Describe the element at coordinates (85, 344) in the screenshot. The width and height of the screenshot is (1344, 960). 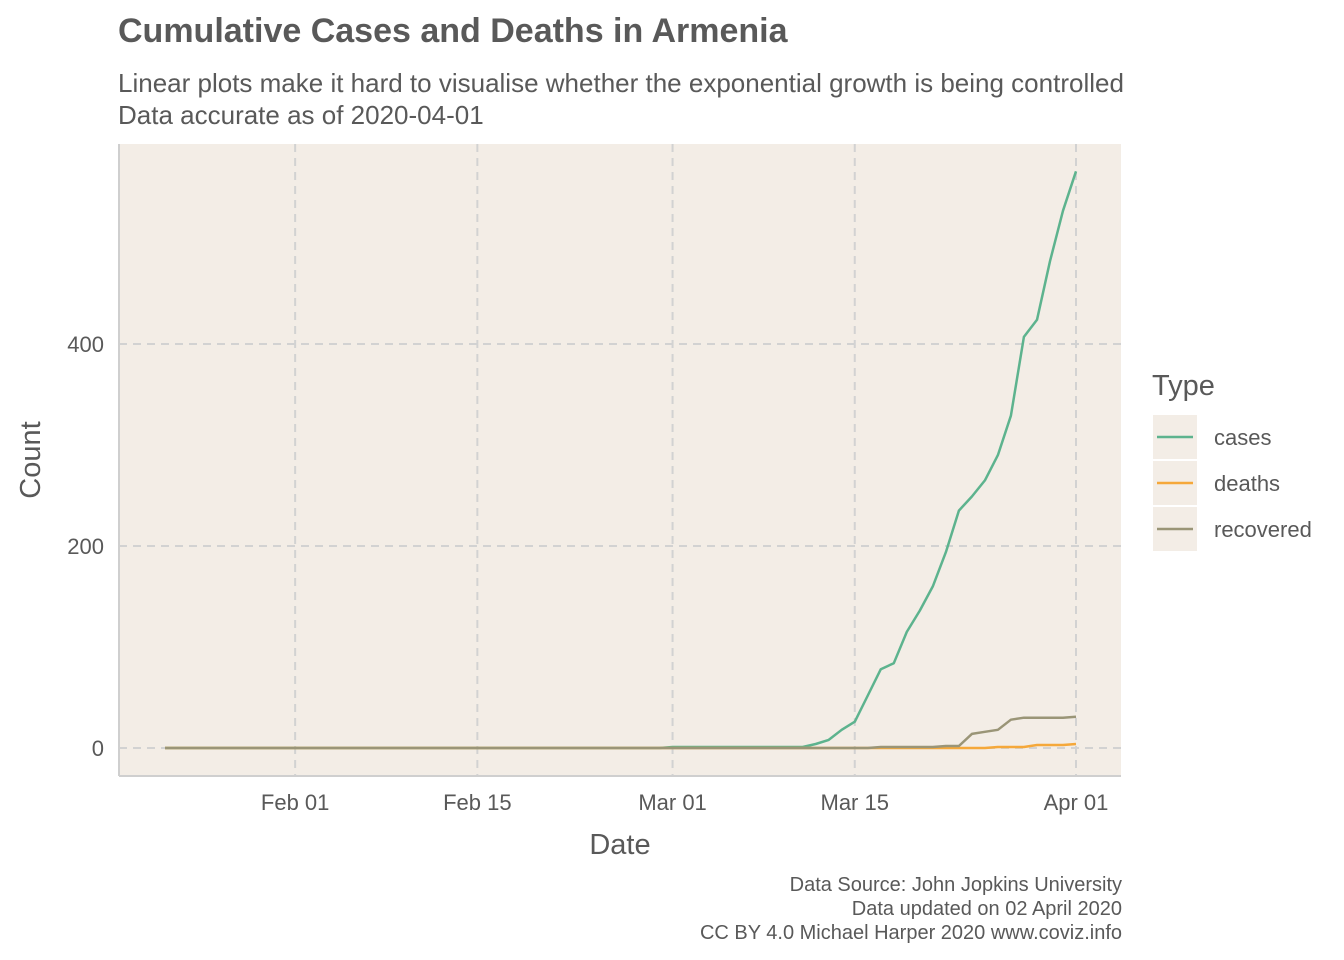
I see `y-tick-label: 400` at that location.